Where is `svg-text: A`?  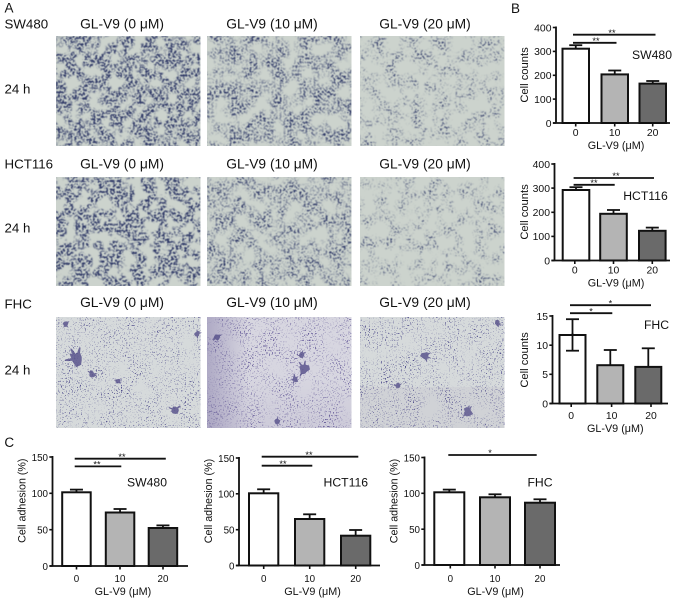
svg-text: A is located at coordinates (9, 8).